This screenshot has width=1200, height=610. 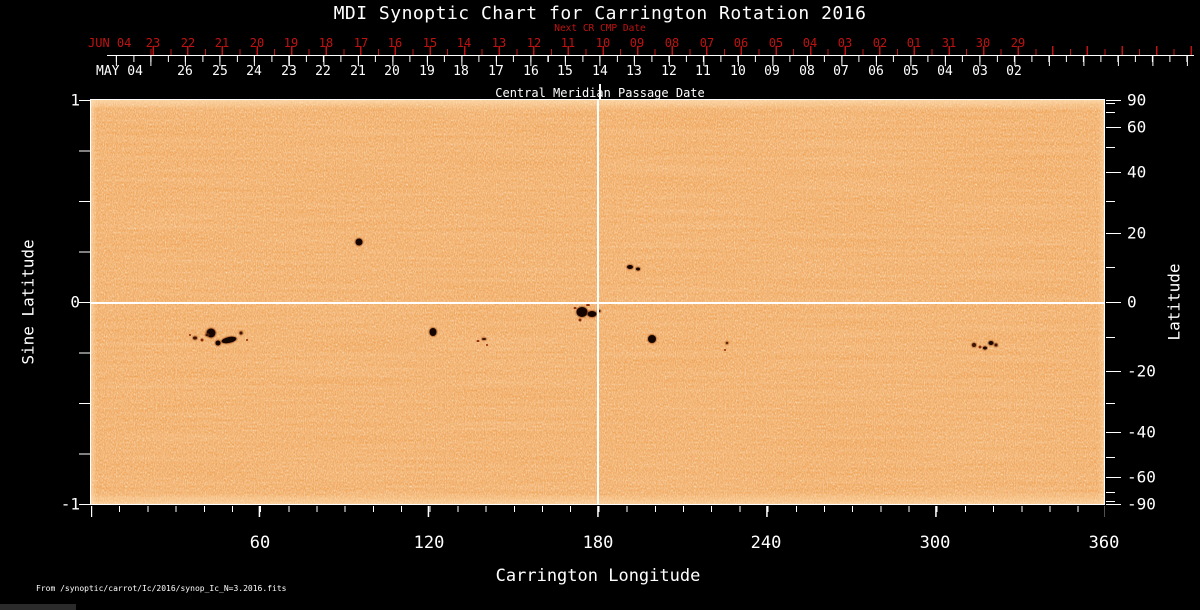 I want to click on white-day-label: 16, so click(x=531, y=71).